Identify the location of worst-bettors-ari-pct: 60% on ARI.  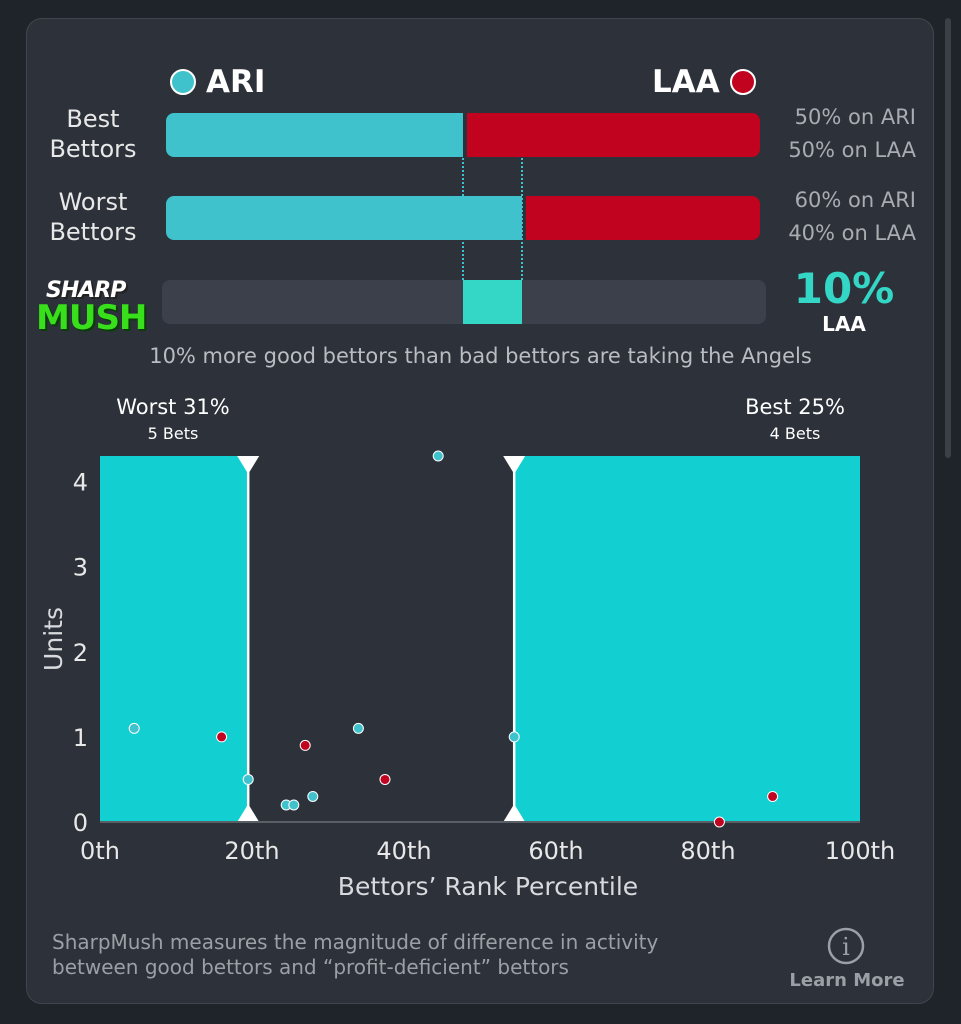
(855, 200).